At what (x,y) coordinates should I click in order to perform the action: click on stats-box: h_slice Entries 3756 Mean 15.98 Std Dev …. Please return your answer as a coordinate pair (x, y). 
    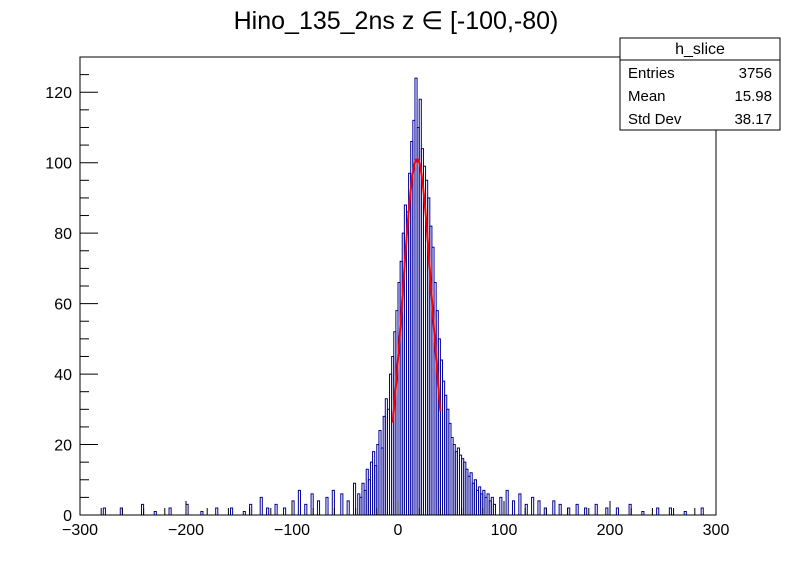
    Looking at the image, I should click on (700, 84).